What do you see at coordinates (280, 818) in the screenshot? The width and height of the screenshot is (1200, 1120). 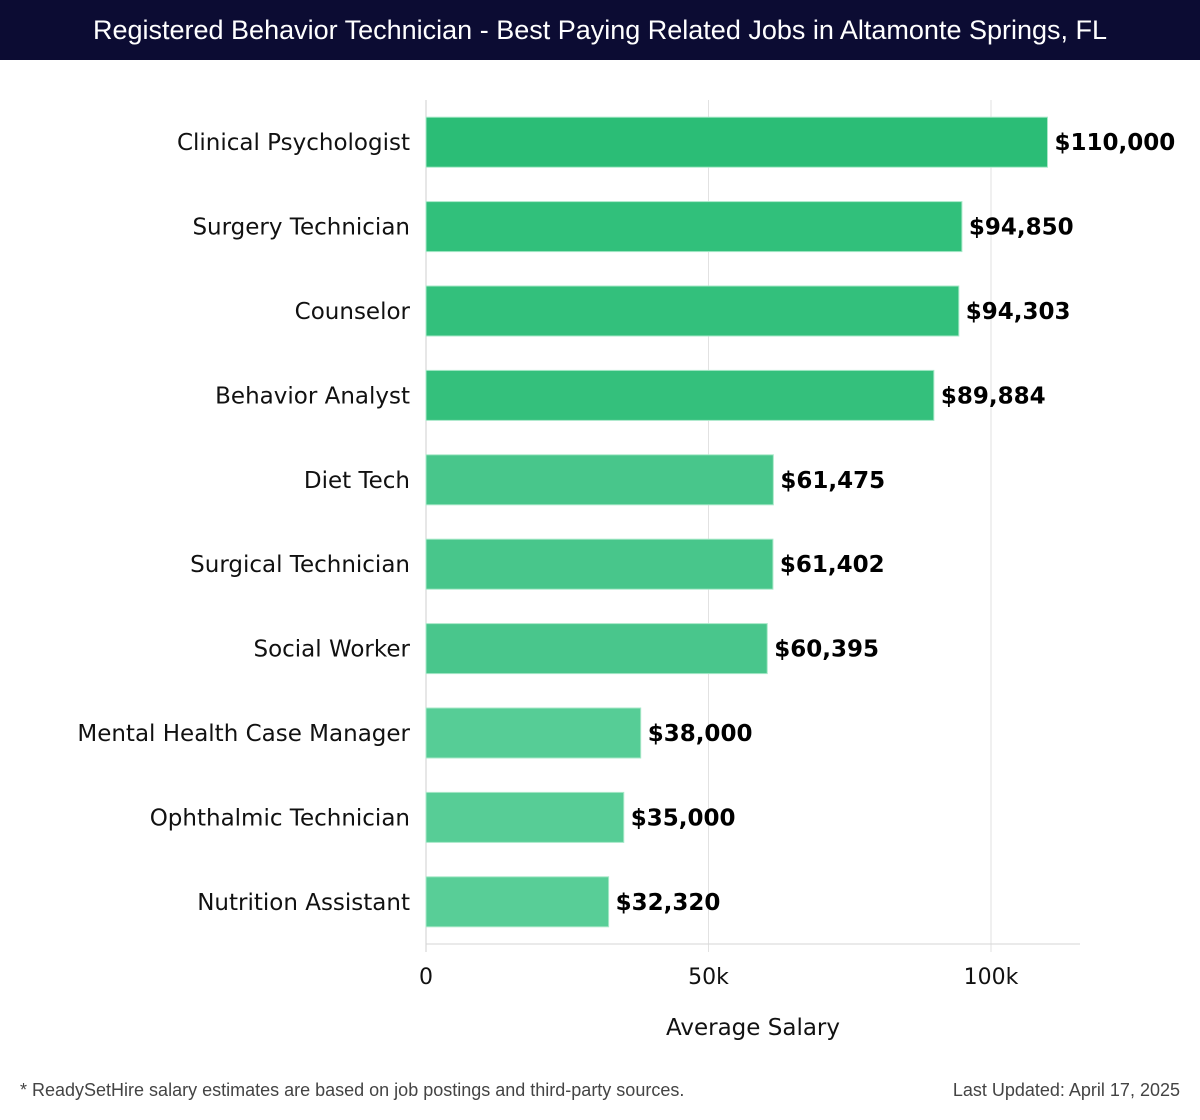 I see `category-label: Ophthalmic Technician` at bounding box center [280, 818].